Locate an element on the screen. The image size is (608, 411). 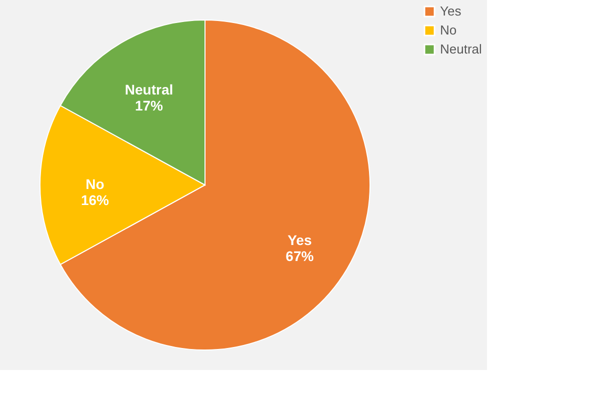
legend-label: No is located at coordinates (448, 30).